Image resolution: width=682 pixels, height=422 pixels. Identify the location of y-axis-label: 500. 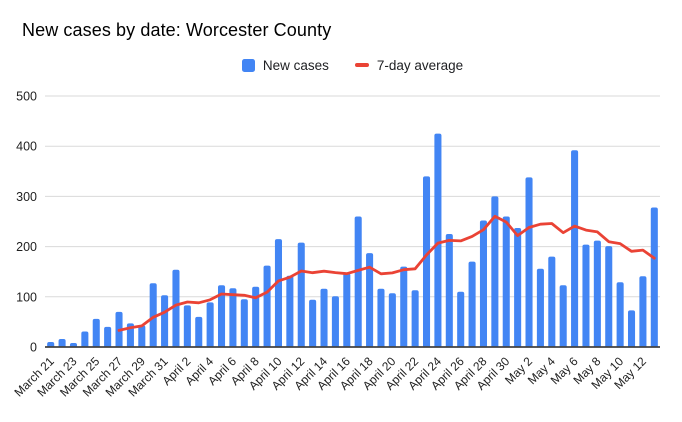
(26, 97).